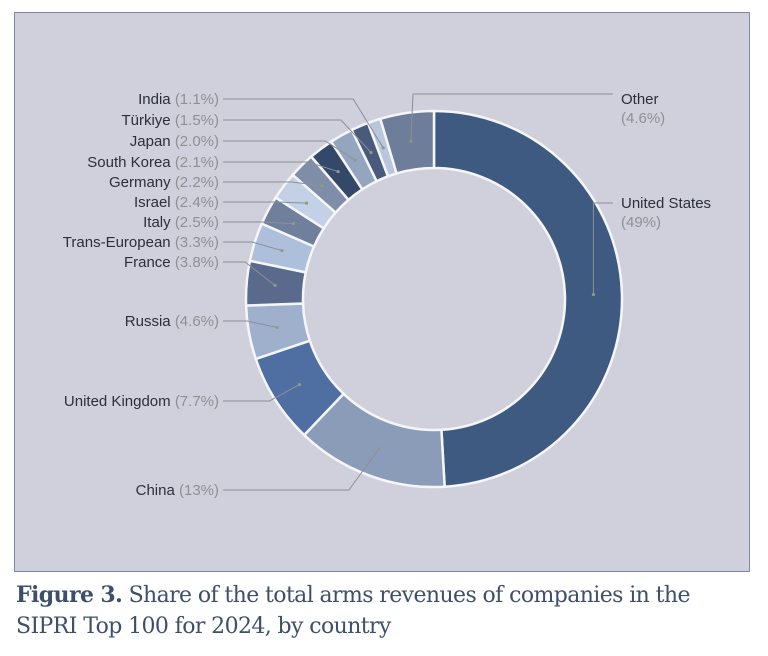 The width and height of the screenshot is (768, 656). I want to click on leader-line-italy, so click(258, 223).